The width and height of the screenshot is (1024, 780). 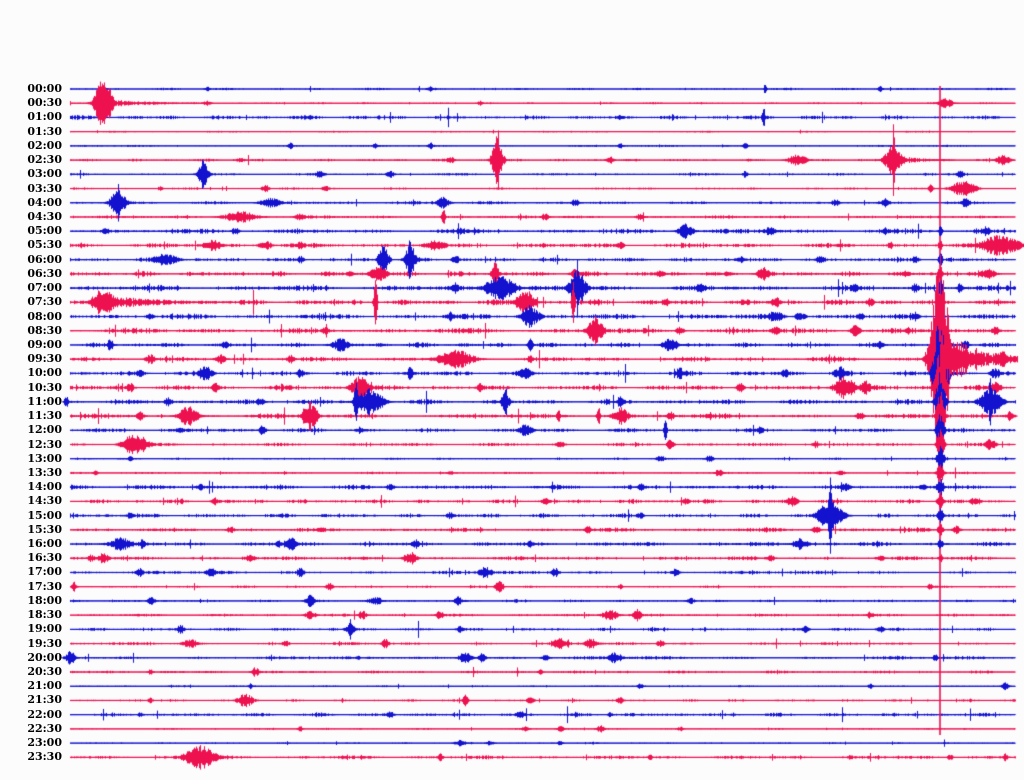 What do you see at coordinates (44, 188) in the screenshot?
I see `time-label: 03:30` at bounding box center [44, 188].